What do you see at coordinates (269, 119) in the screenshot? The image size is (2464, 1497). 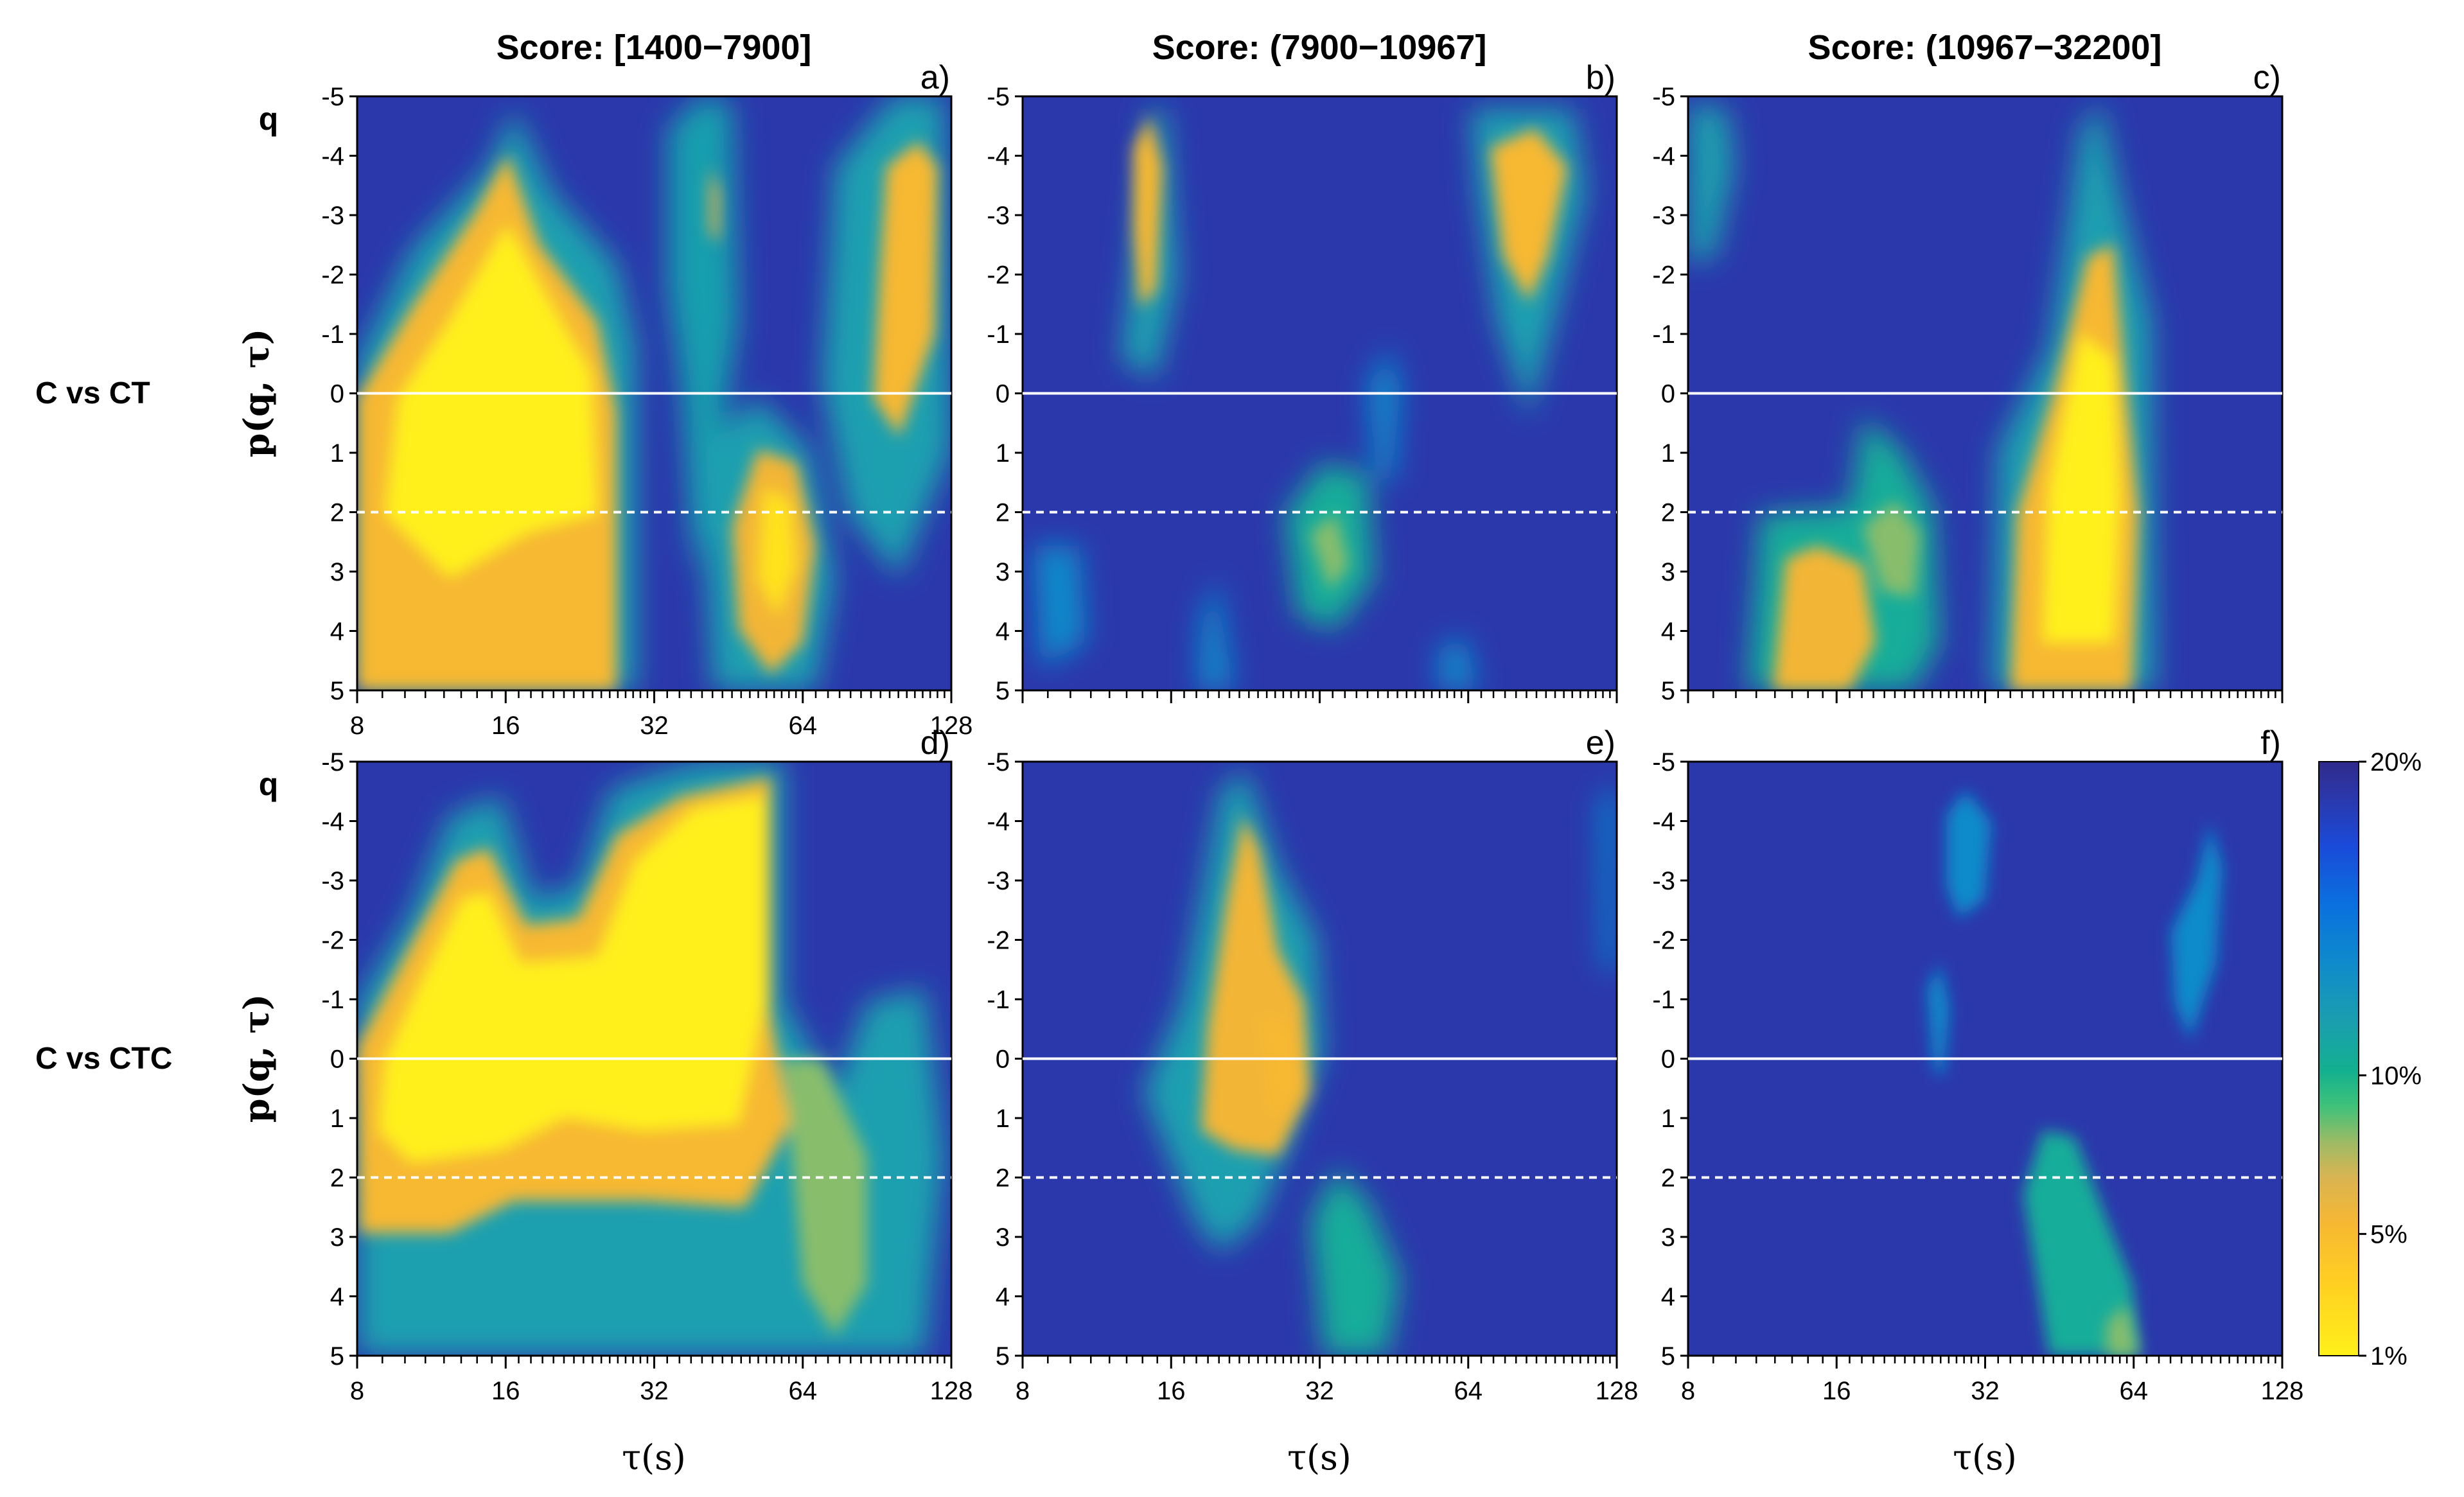 I see `q-label-row1: q` at bounding box center [269, 119].